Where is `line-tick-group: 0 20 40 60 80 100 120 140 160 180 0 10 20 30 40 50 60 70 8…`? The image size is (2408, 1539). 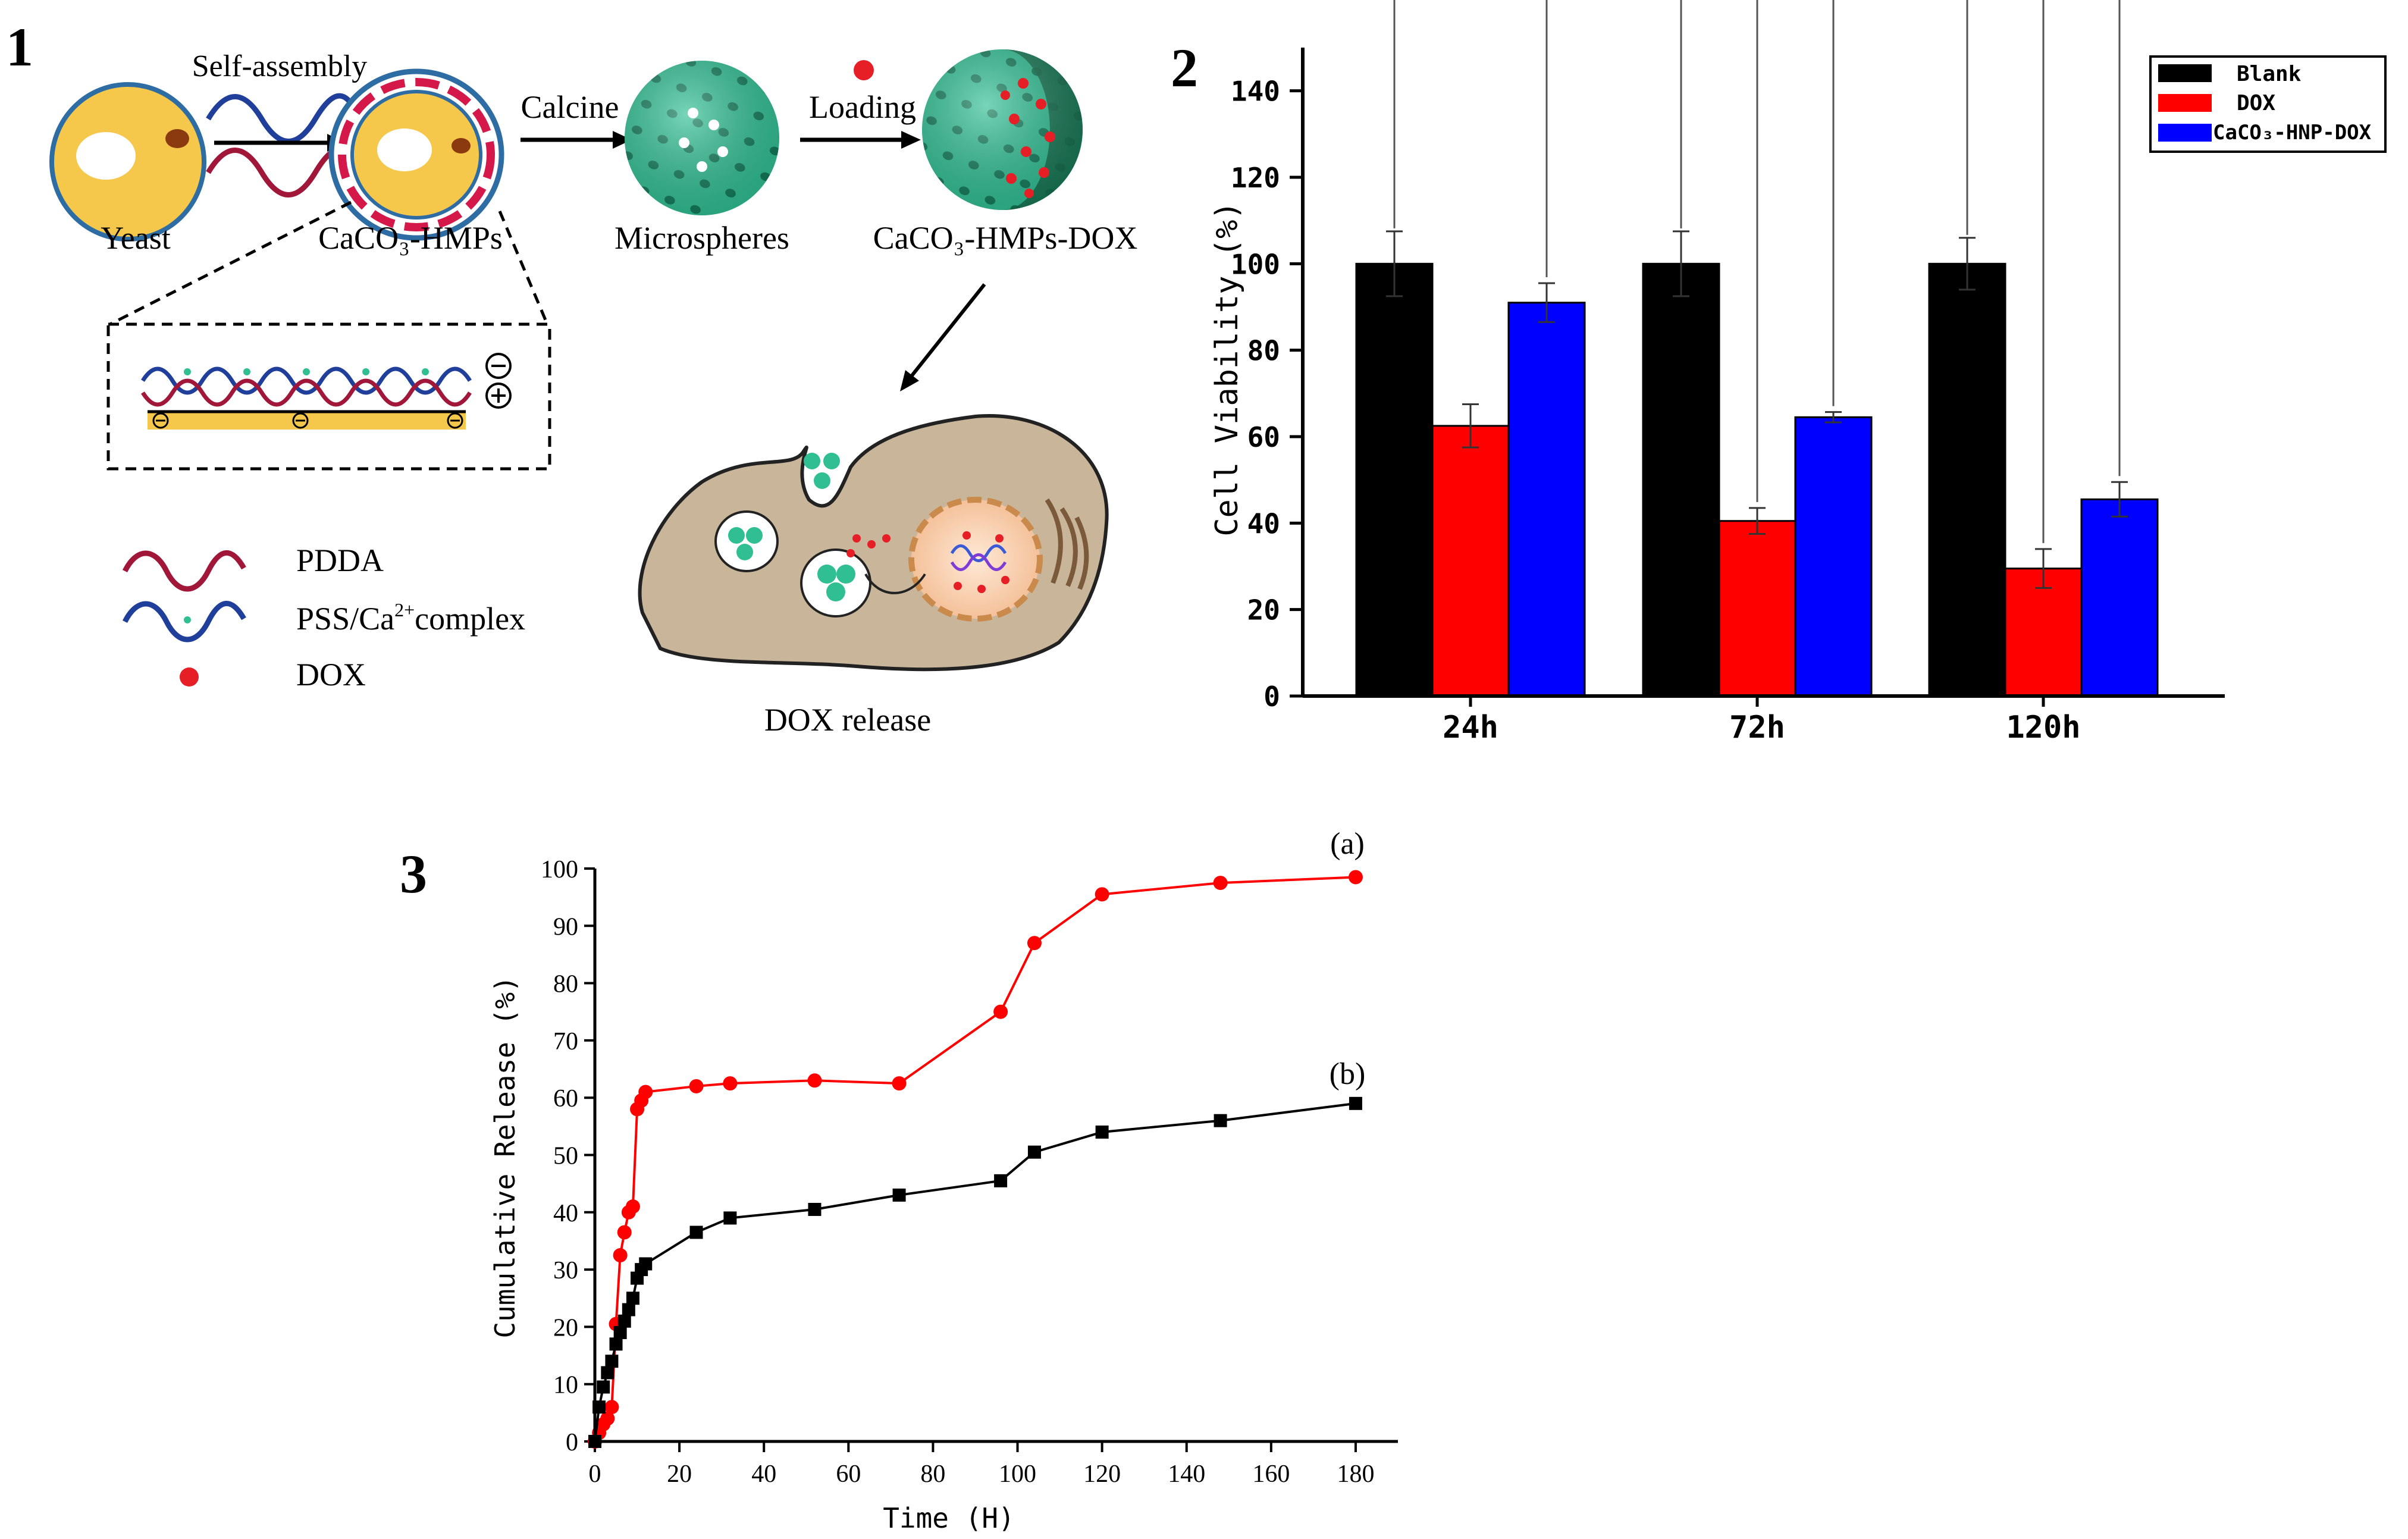
line-tick-group: 0 20 40 60 80 100 120 140 160 180 0 10 20 30 40 50 60 70 8… is located at coordinates (957, 1172).